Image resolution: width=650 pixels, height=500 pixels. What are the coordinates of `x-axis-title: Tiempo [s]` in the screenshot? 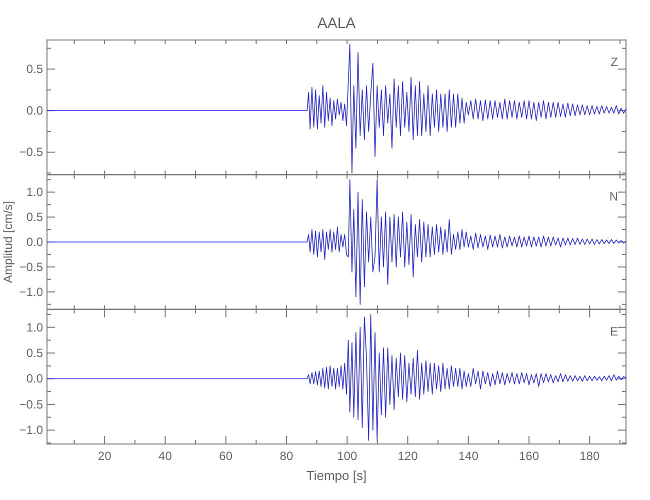 It's located at (336, 475).